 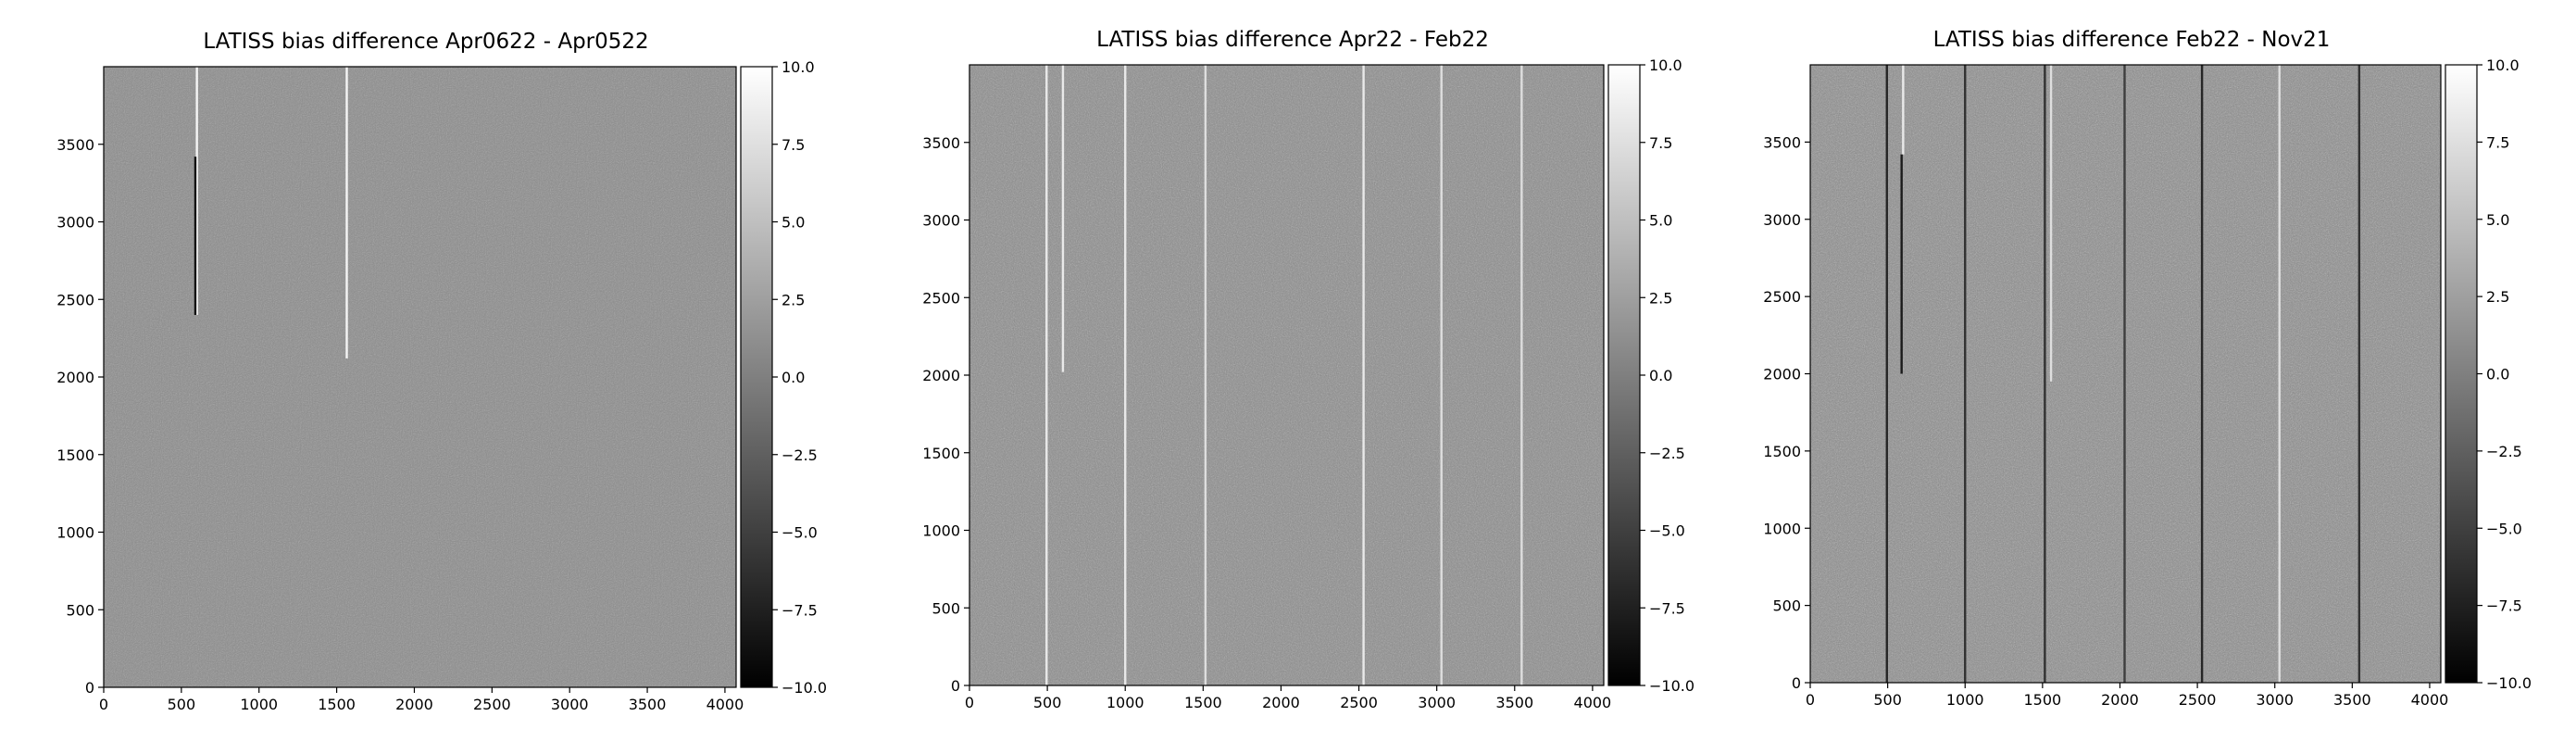 I want to click on panel-2-colorbar-tick-label: −10.0, so click(x=1671, y=686).